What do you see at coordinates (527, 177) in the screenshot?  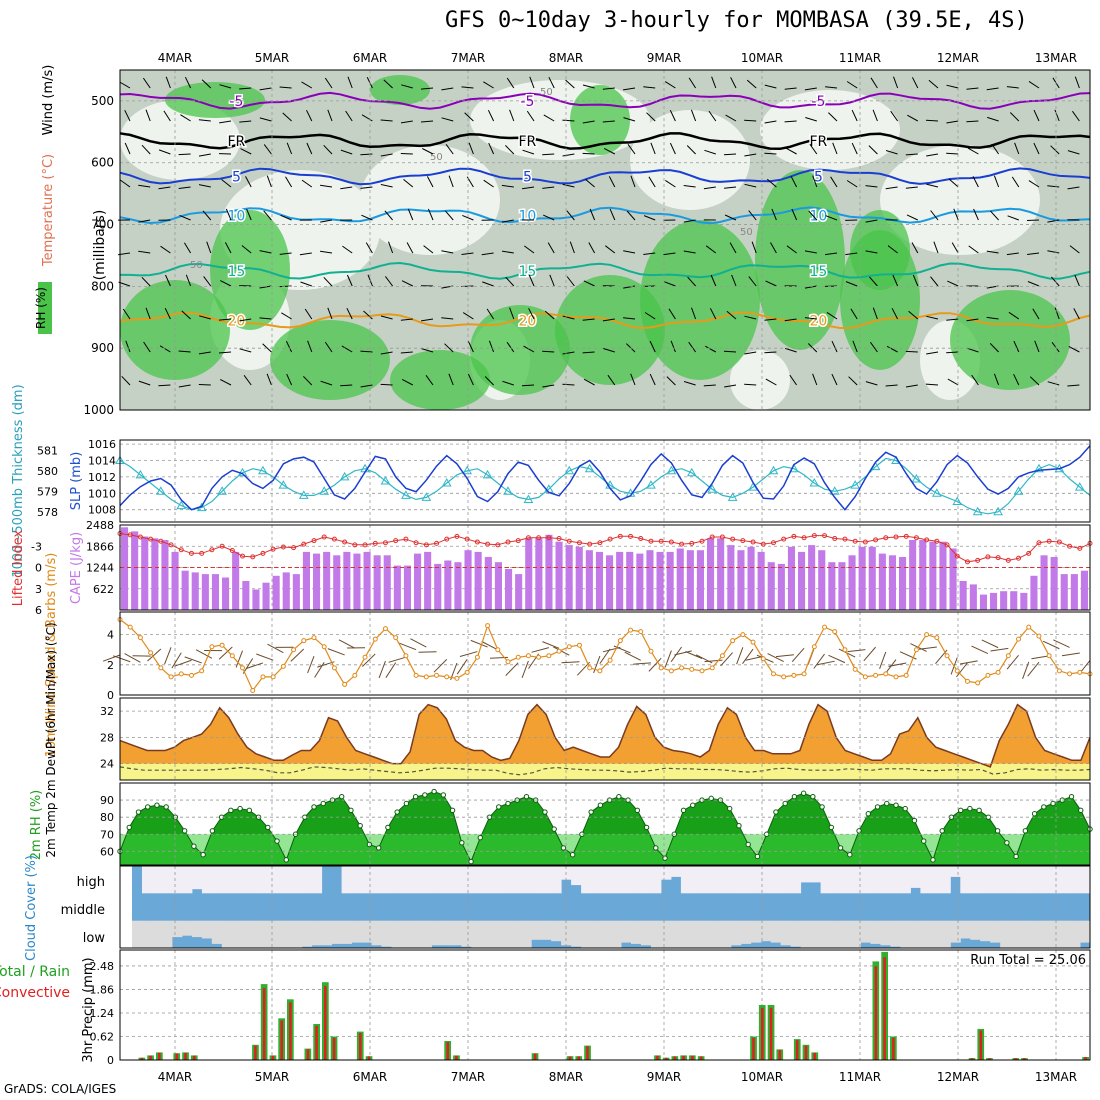 I see `temp-contour-label: 5` at bounding box center [527, 177].